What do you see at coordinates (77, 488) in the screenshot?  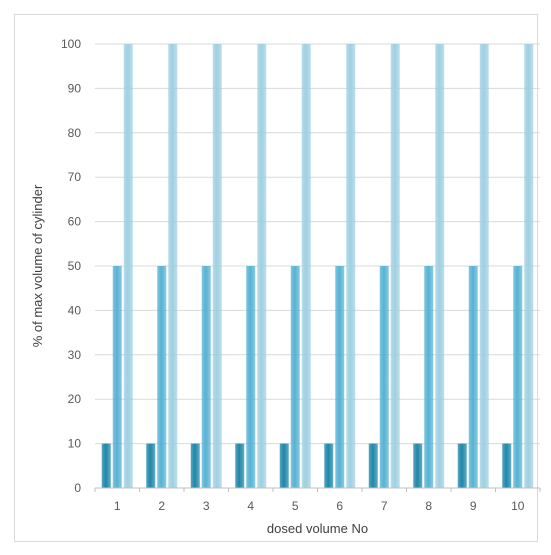 I see `y-tick-label: 0` at bounding box center [77, 488].